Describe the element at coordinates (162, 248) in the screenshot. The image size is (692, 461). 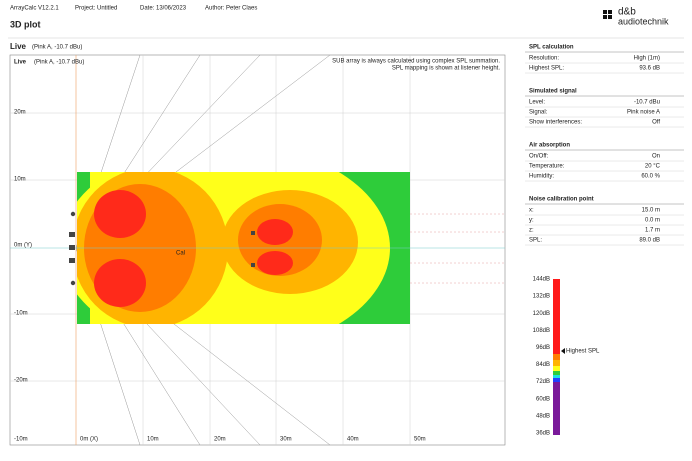
I see `speakers` at that location.